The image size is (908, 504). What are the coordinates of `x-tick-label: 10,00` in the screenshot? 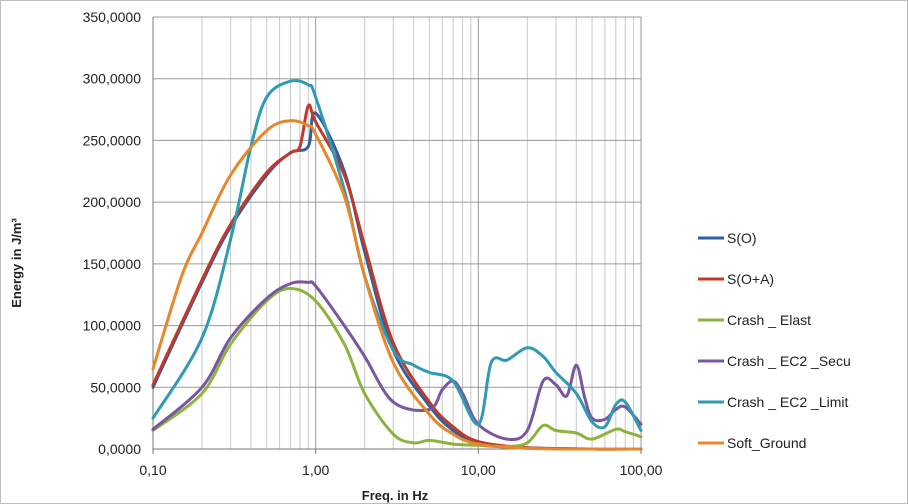 It's located at (478, 470).